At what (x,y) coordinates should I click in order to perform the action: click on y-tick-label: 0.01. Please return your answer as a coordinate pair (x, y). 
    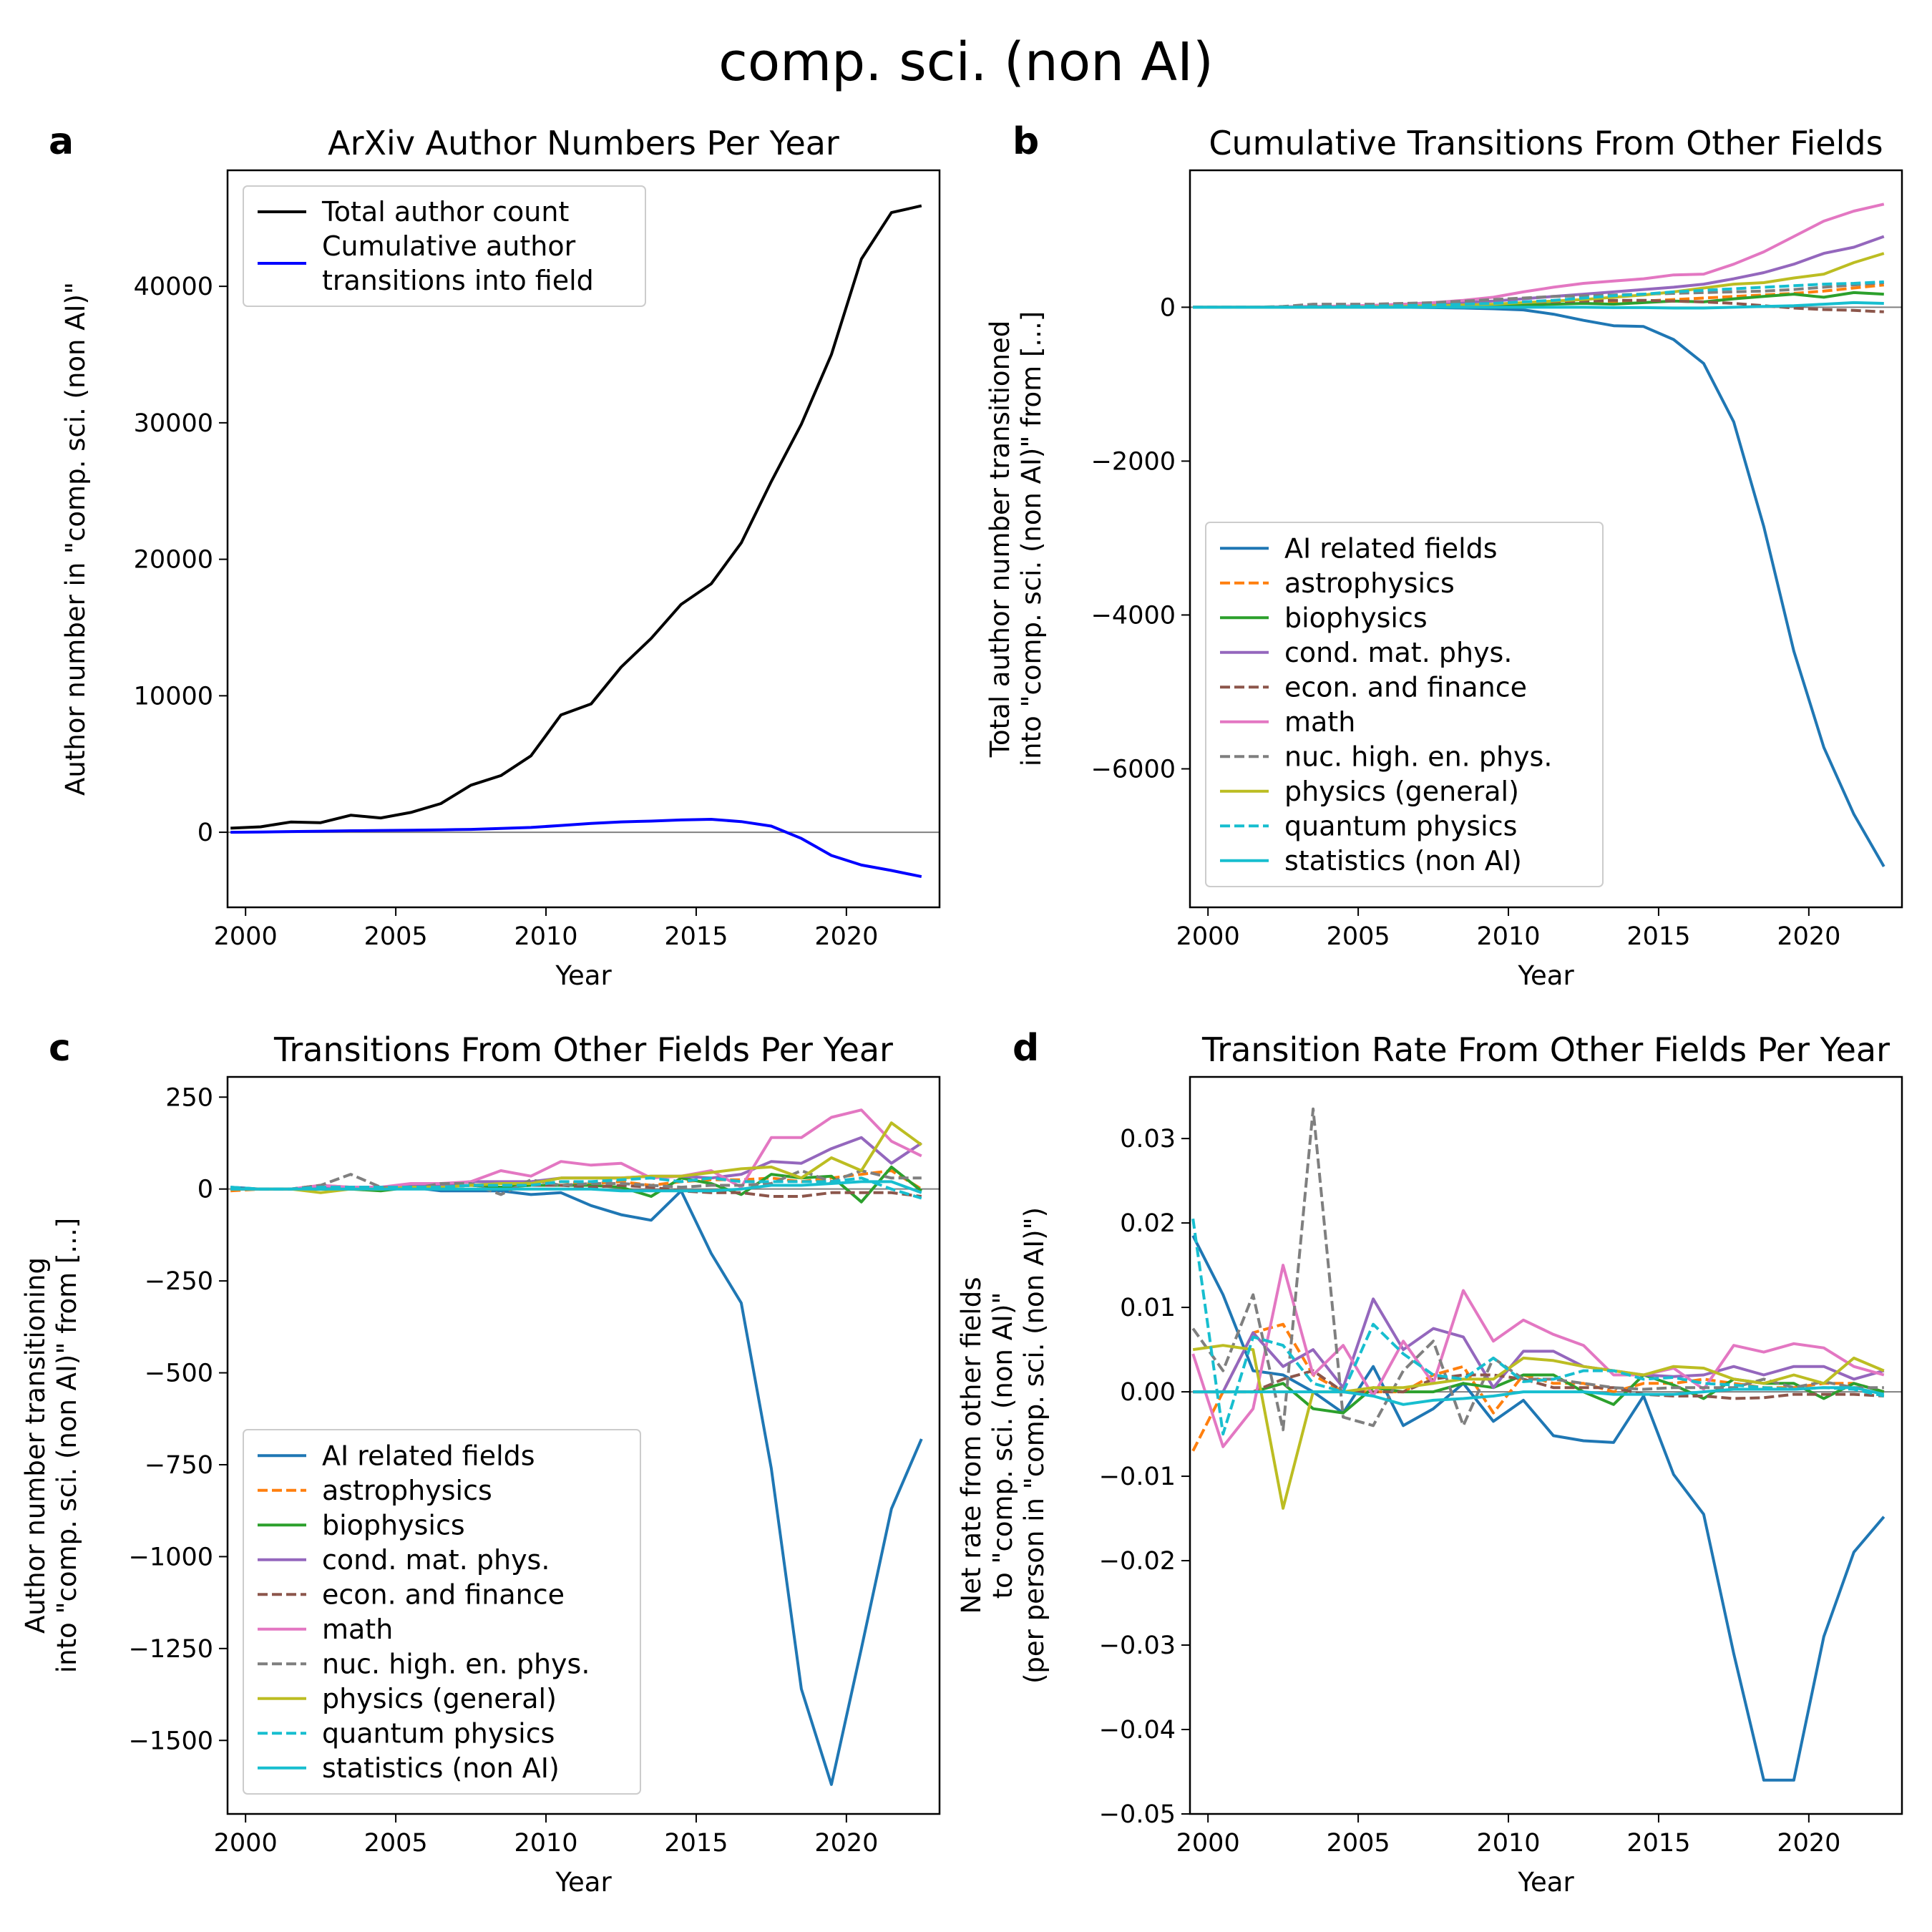
    Looking at the image, I should click on (1148, 1308).